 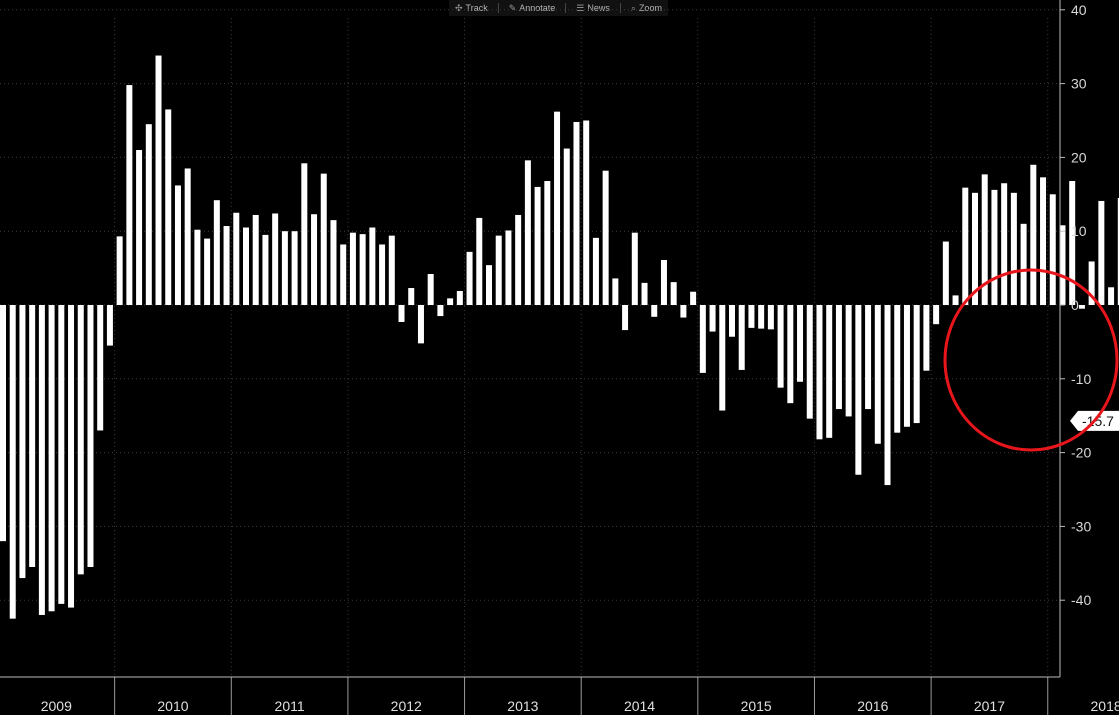 I want to click on y-tick-label: -10, so click(x=1081, y=379).